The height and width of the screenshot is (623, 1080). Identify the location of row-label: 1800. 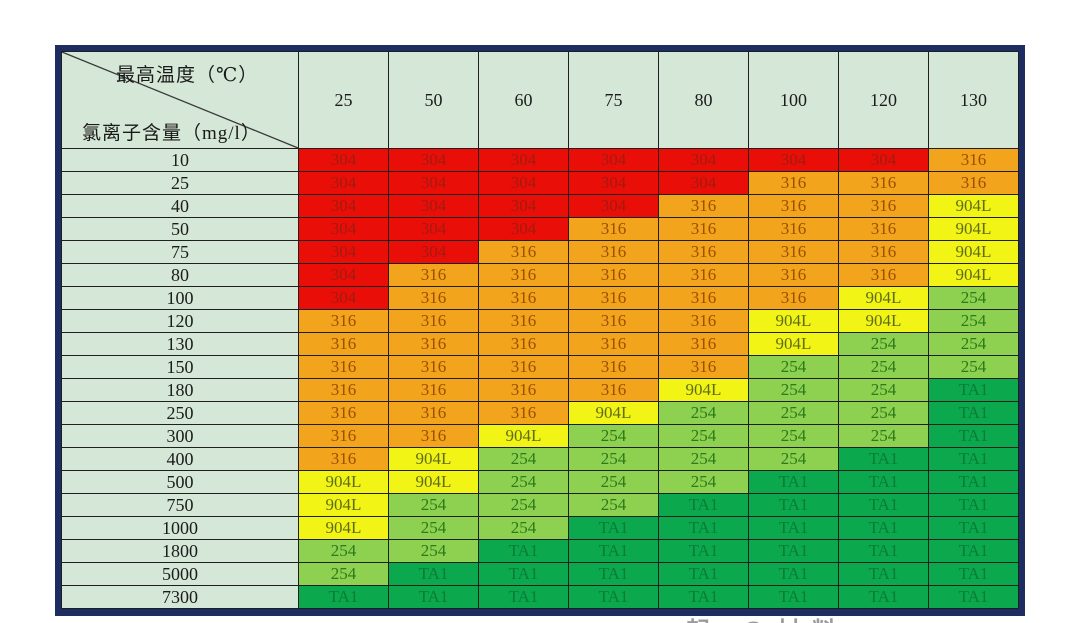
(180, 551).